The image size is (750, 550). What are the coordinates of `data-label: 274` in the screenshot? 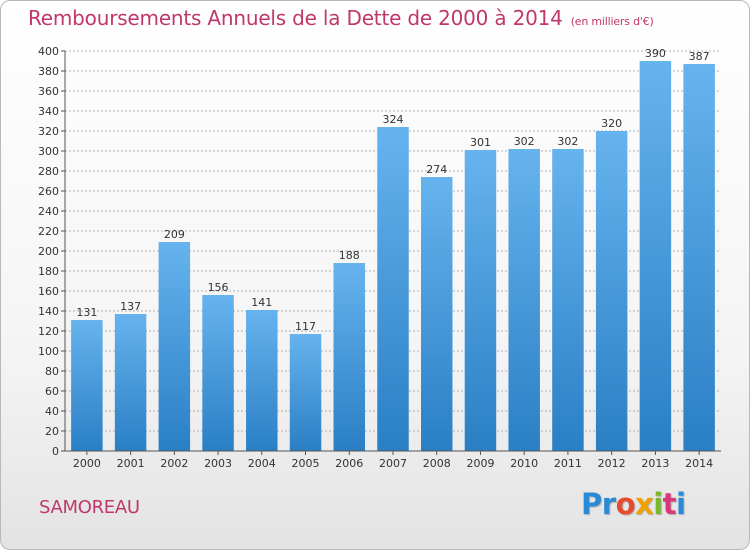 It's located at (436, 169).